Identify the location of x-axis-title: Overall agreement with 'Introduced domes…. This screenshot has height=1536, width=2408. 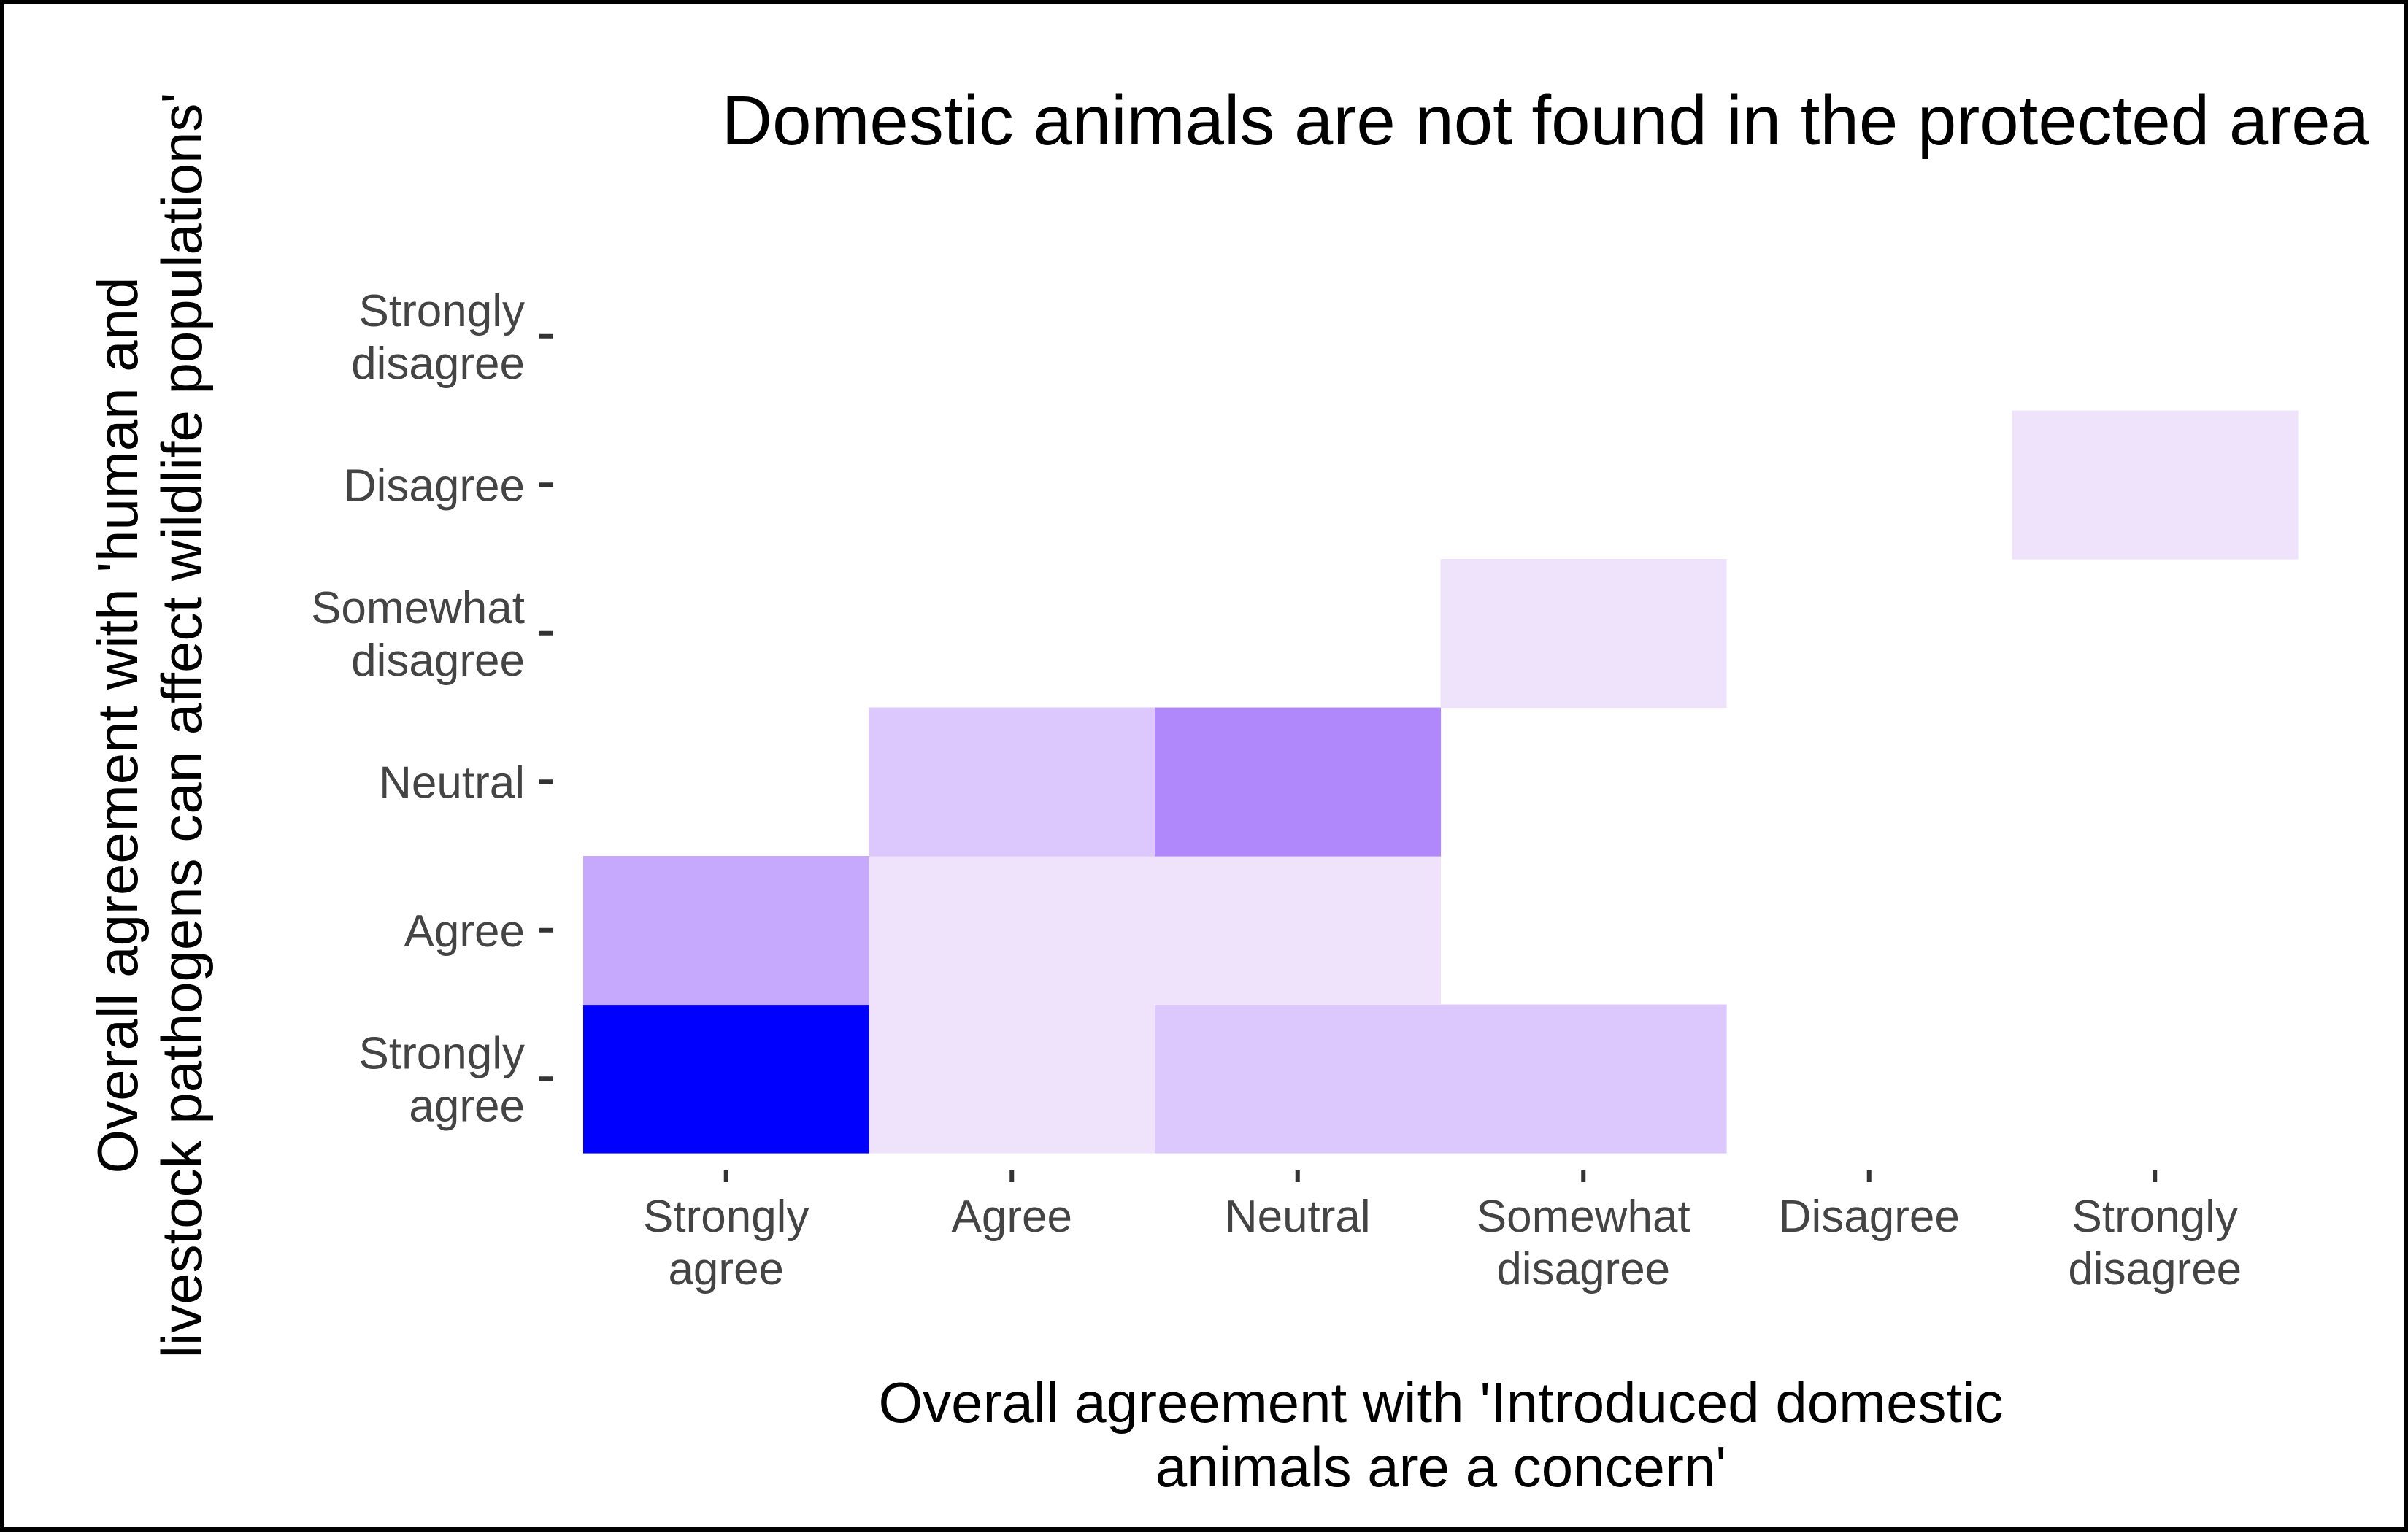
(1441, 1434).